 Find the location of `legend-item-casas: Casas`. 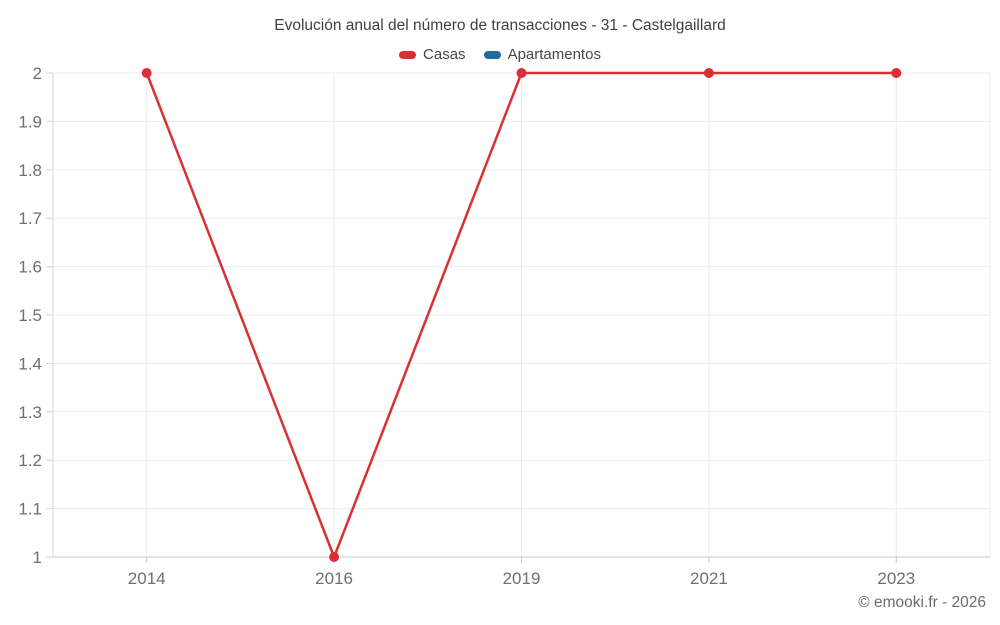

legend-item-casas: Casas is located at coordinates (432, 54).